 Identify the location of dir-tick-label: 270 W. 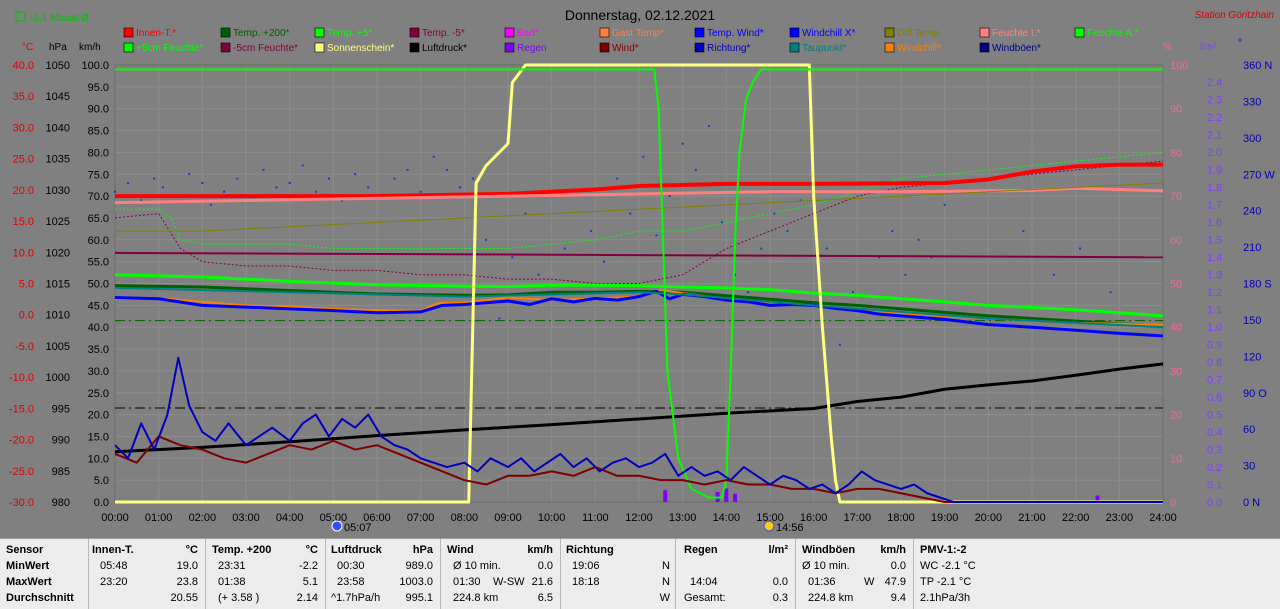
(1259, 175).